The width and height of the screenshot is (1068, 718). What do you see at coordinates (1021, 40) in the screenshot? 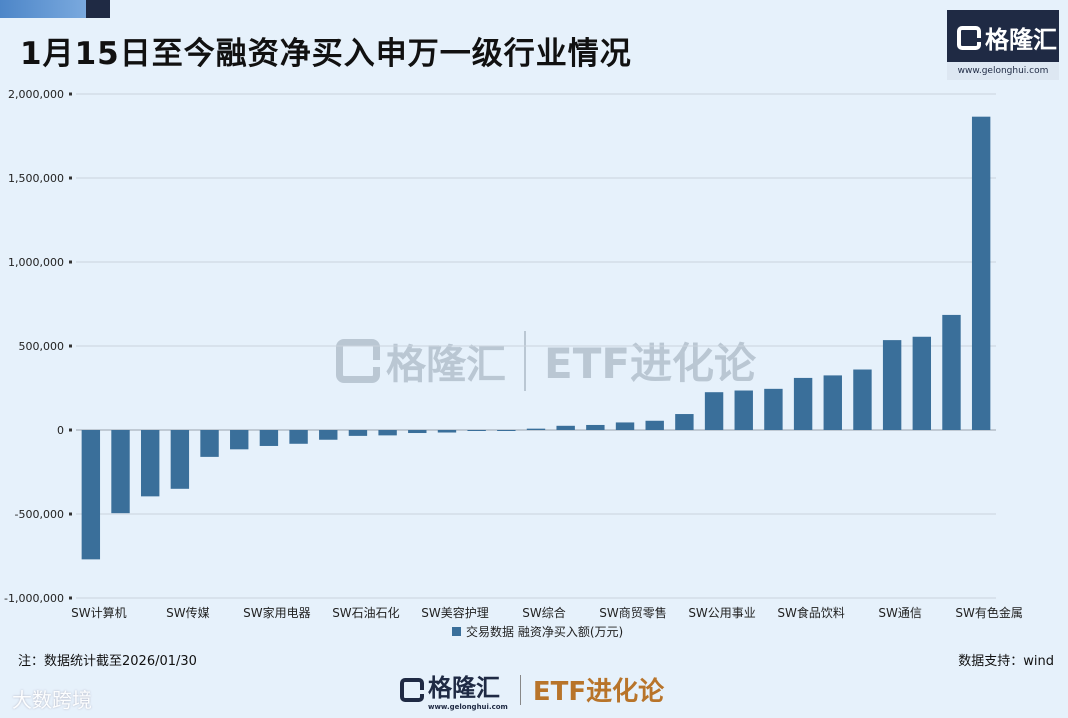
I see `brand-name: 格隆汇` at bounding box center [1021, 40].